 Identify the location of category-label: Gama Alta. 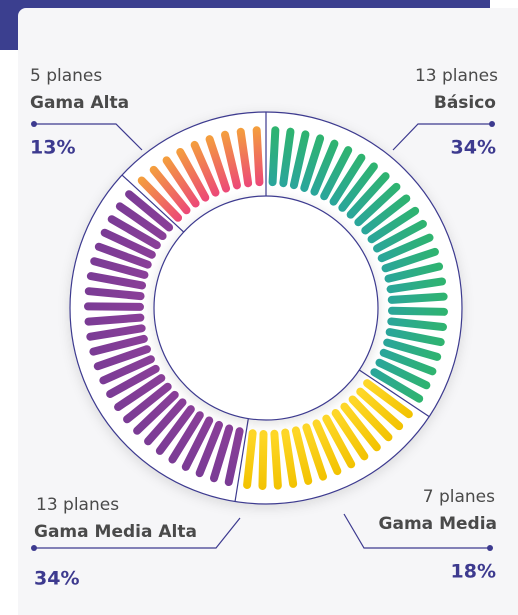
(79, 103).